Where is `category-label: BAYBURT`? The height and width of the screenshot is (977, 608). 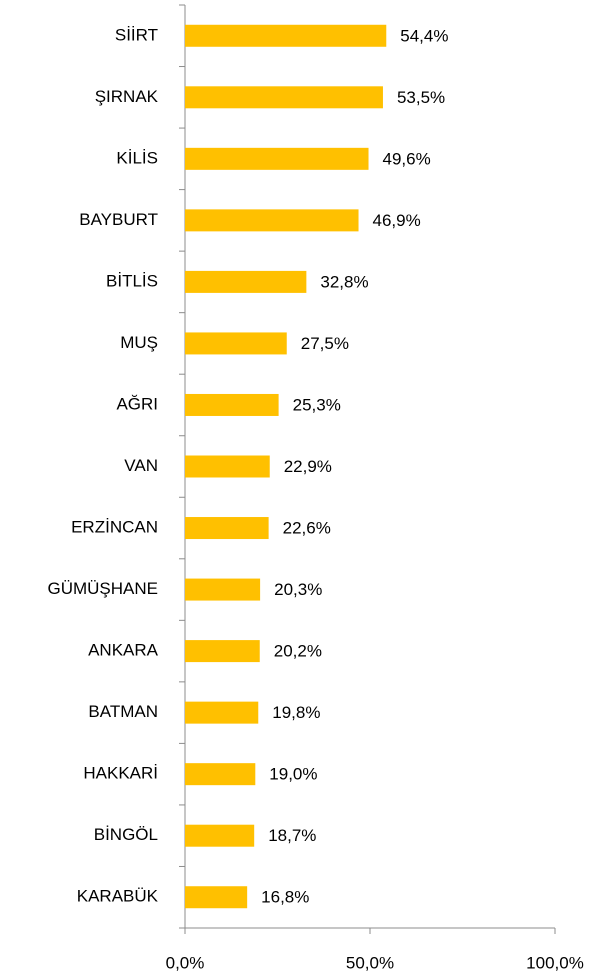
category-label: BAYBURT is located at coordinates (118, 219).